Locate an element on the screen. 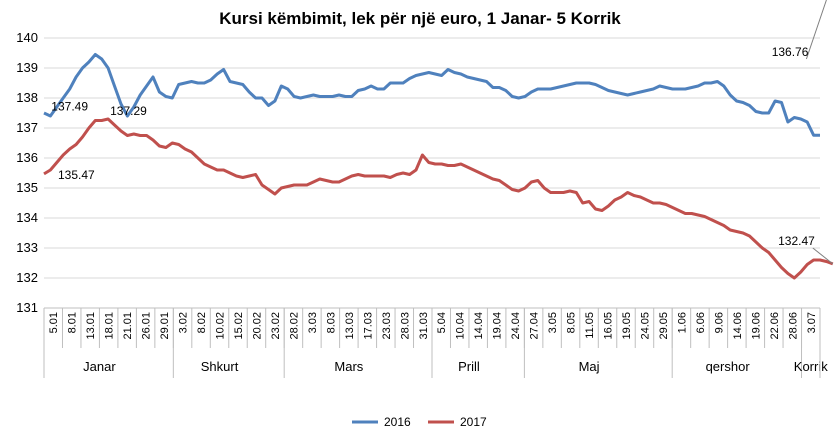 Image resolution: width=840 pixels, height=440 pixels. x-tick-label: 24.05 is located at coordinates (645, 326).